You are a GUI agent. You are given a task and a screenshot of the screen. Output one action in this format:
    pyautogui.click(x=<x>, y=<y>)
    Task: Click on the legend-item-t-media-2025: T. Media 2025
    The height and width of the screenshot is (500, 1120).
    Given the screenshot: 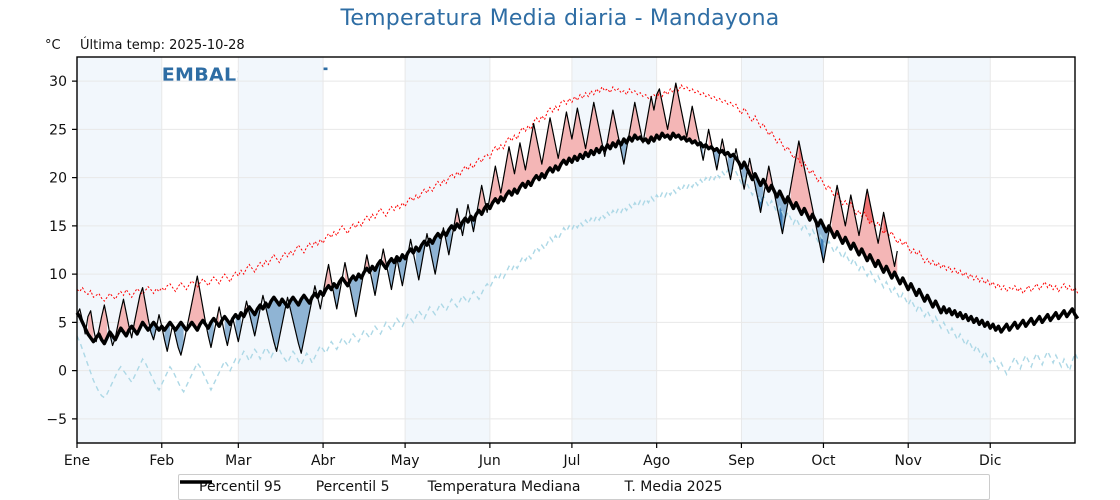 What is the action you would take?
    pyautogui.click(x=451, y=487)
    